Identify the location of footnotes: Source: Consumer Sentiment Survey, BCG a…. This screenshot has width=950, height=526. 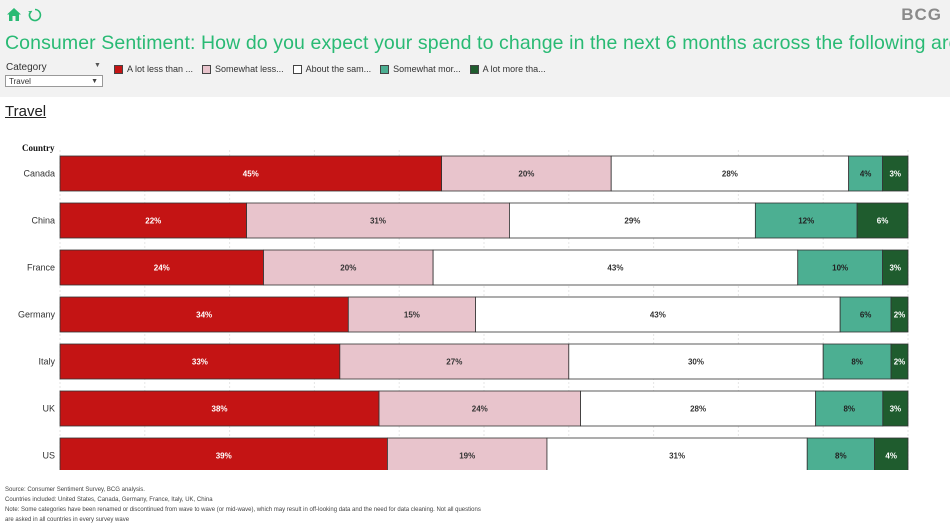
(243, 505).